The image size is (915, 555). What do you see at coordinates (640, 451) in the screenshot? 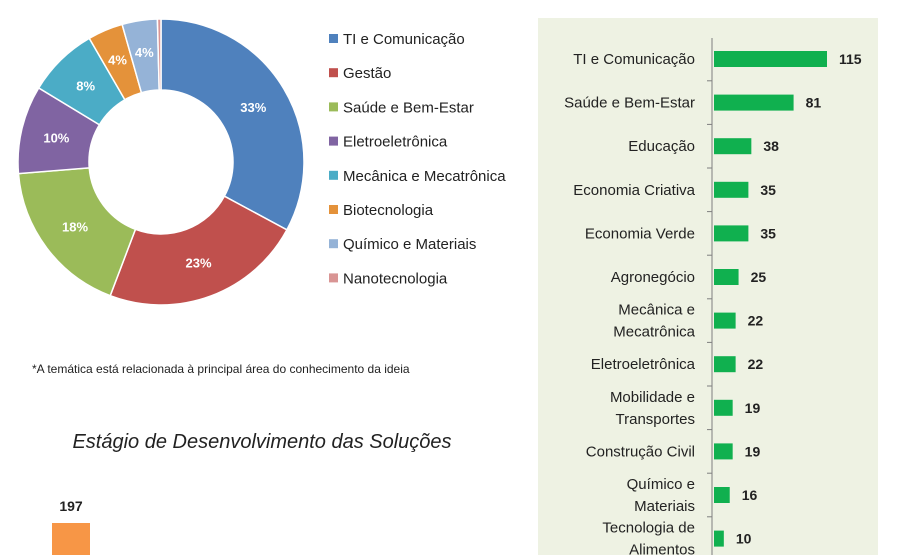
I see `bar-category-label: Construção Civil` at bounding box center [640, 451].